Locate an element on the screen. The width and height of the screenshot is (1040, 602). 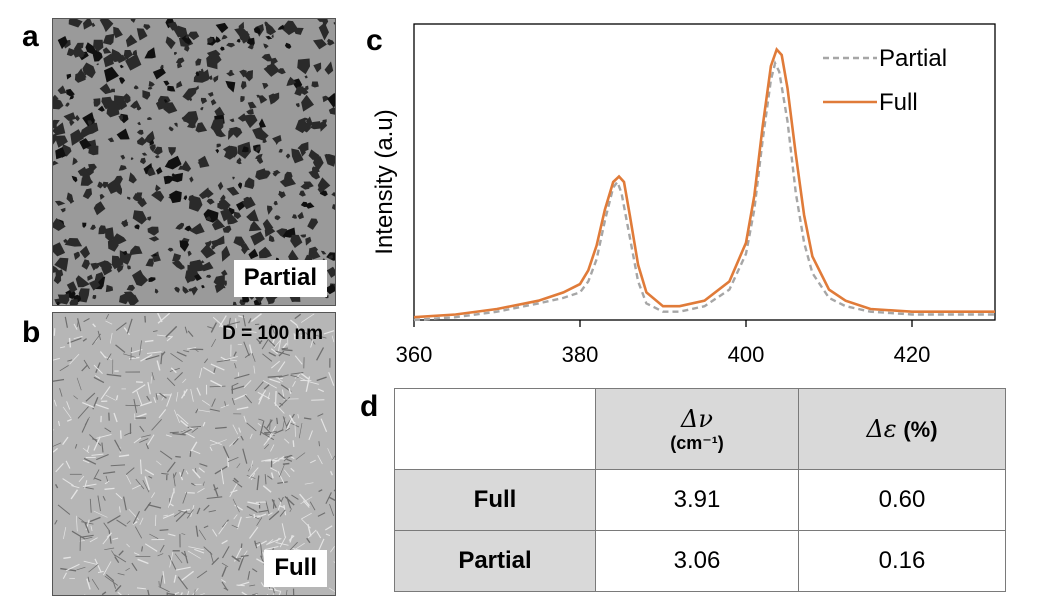
row-label-full: Full is located at coordinates (495, 500).